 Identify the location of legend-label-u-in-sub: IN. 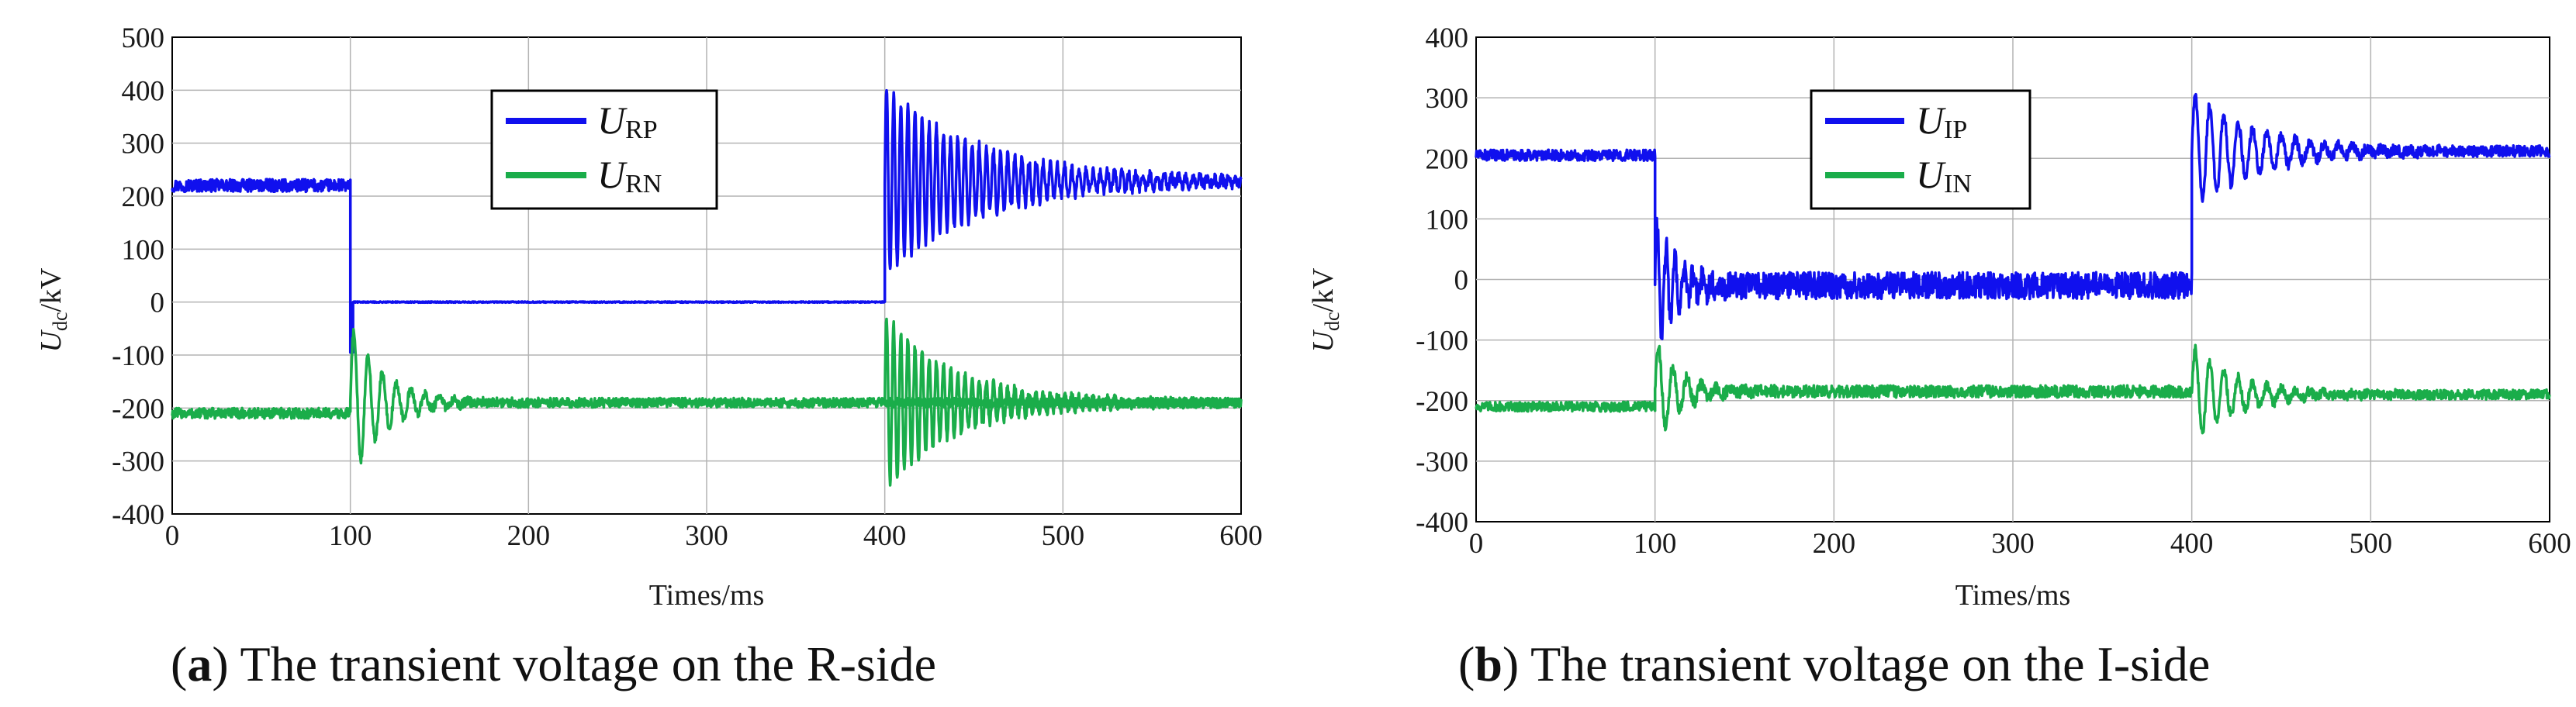
(1958, 184).